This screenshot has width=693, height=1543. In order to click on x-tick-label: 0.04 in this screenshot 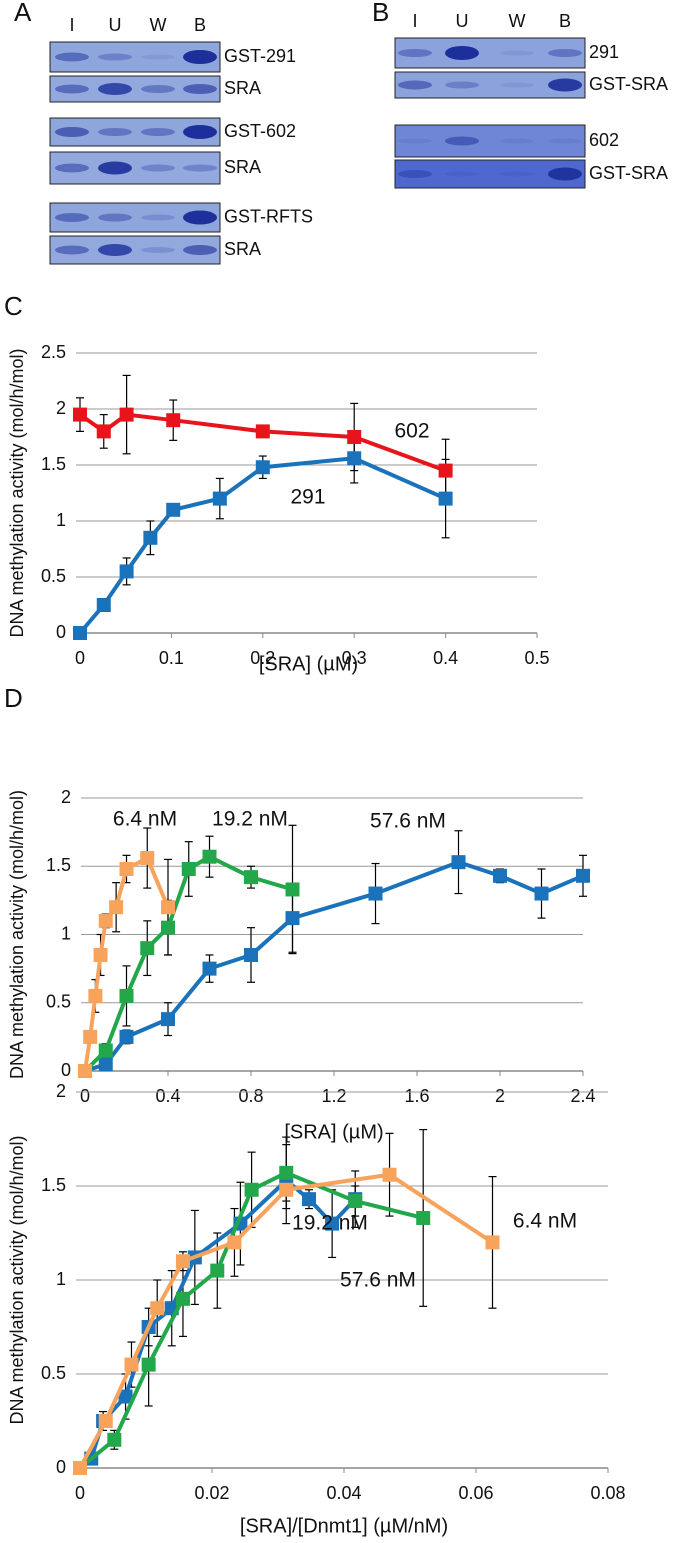, I will do `click(343, 1493)`.